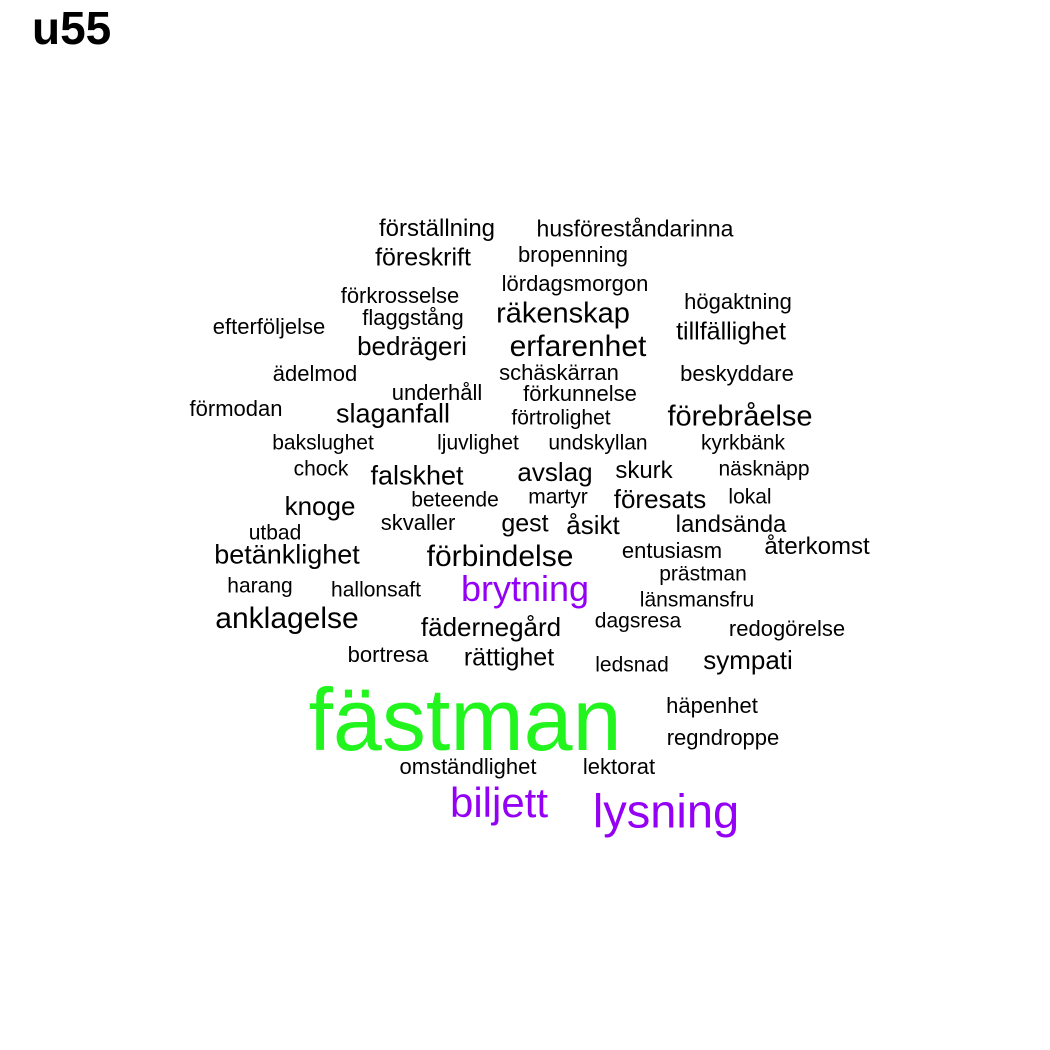 This screenshot has height=1050, width=1050. Describe the element at coordinates (559, 372) in the screenshot. I see `cloud-word: schäskärran` at that location.